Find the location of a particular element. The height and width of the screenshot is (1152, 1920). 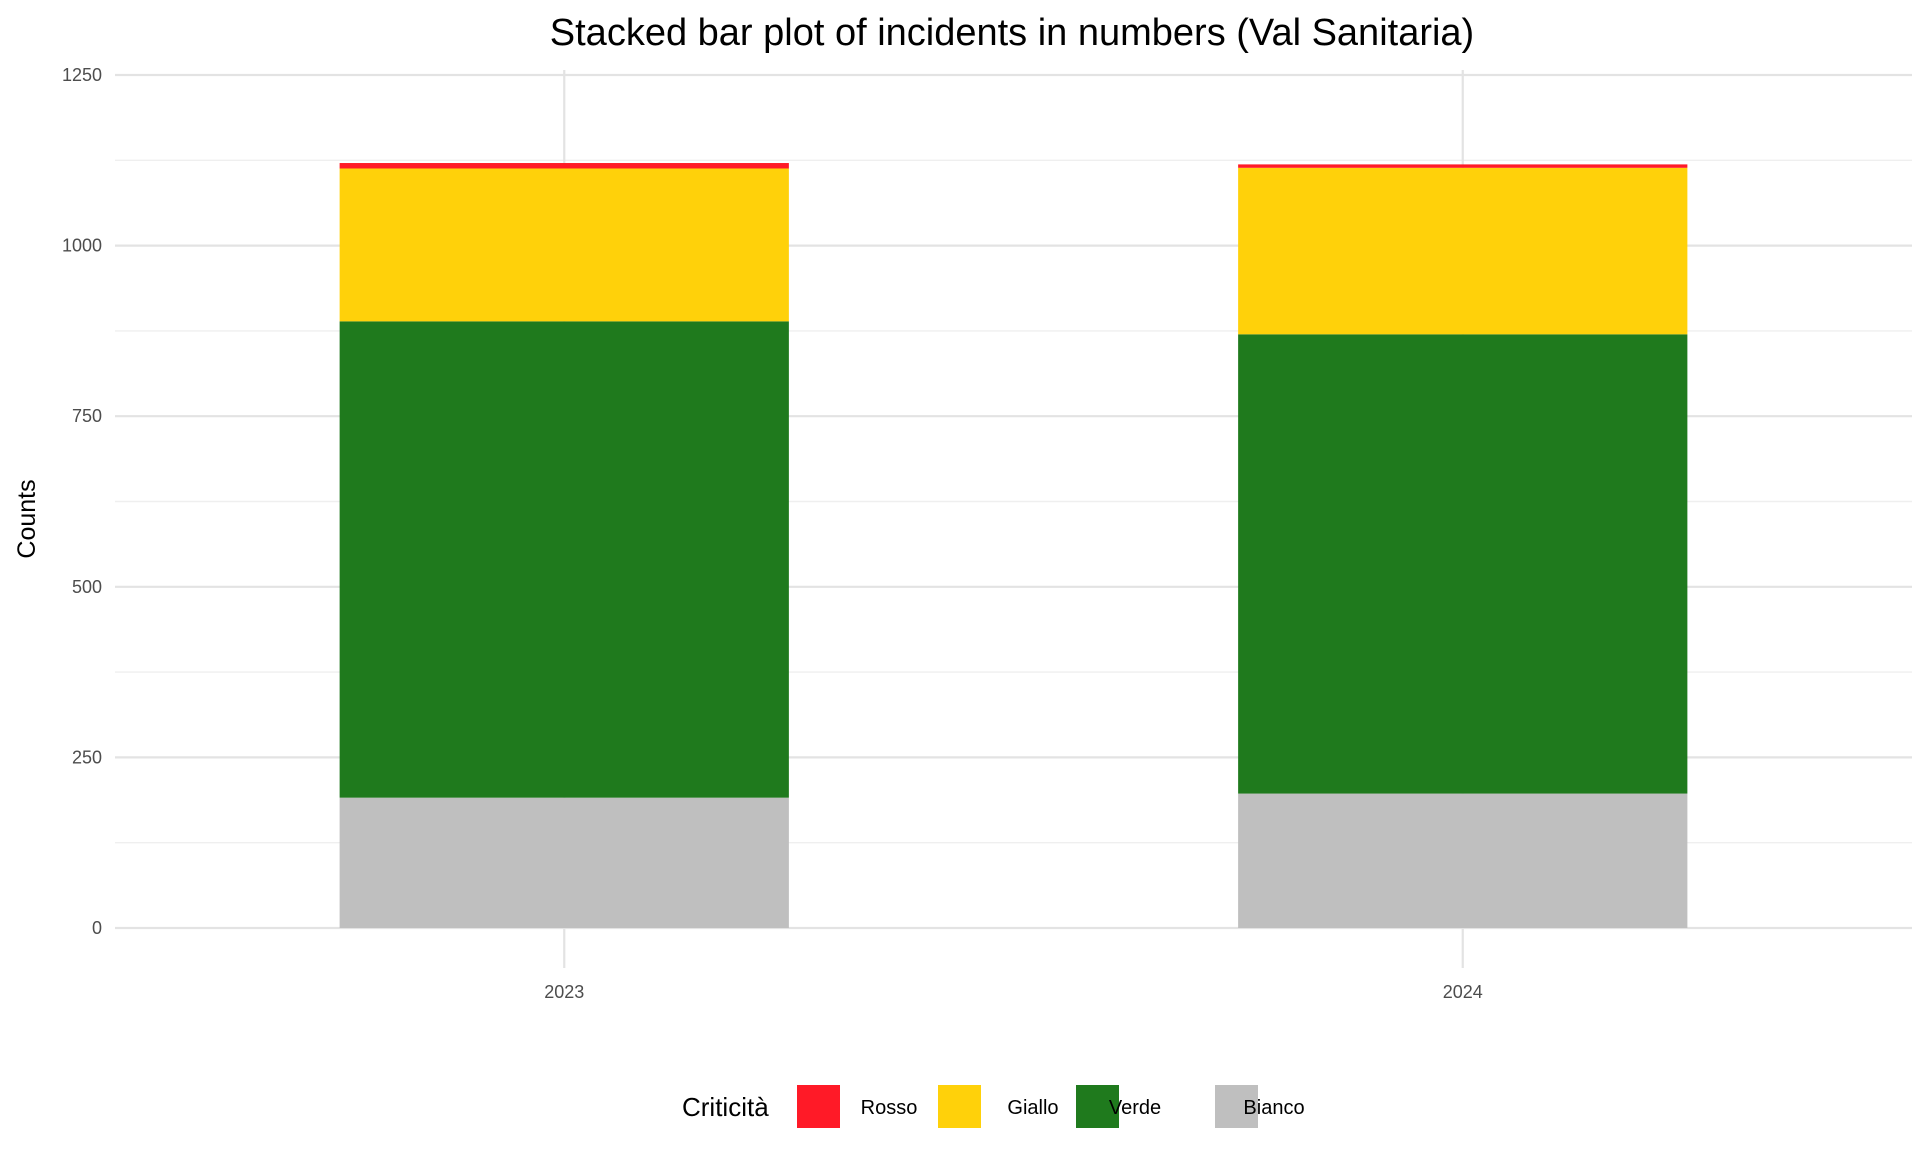

legend-label-giallo: Giallo is located at coordinates (1032, 1108).